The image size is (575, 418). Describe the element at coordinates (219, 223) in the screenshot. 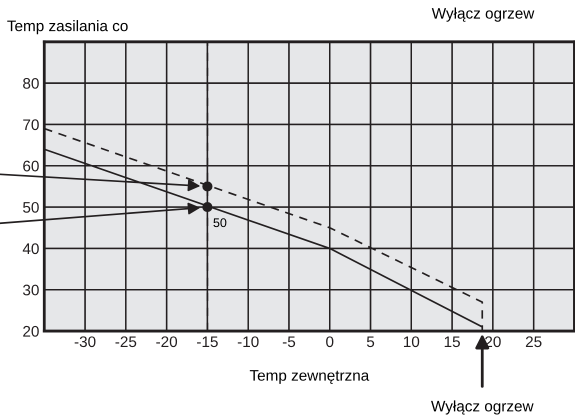

I see `annotation: 50` at that location.